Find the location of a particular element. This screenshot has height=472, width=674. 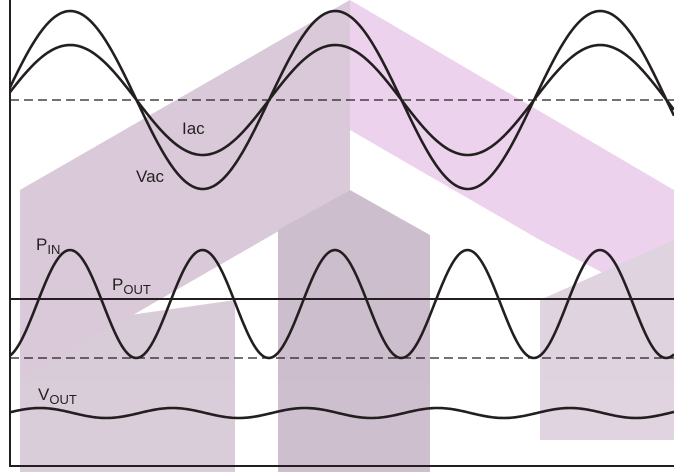

pout-label: POUT is located at coordinates (131, 286).